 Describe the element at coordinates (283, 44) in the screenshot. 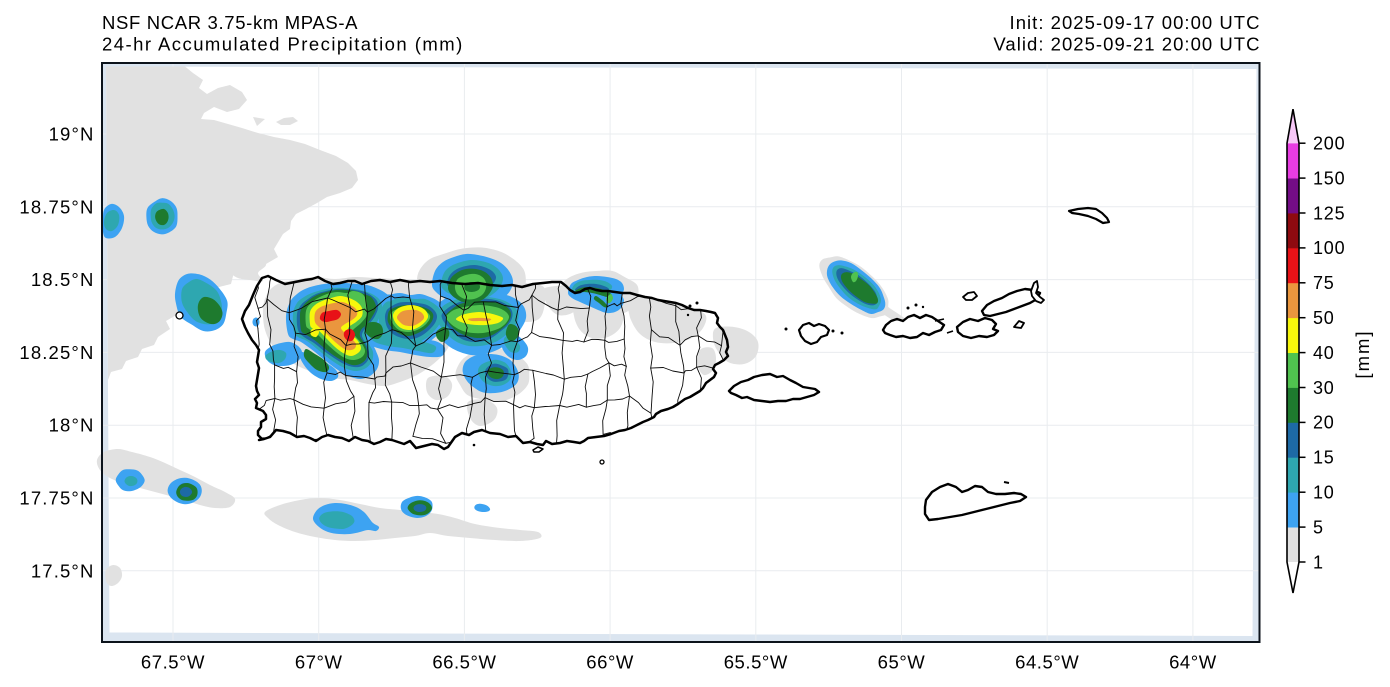

I see `svg-text:24-hr Accumulated Precipitatio: 24-hr Accumulated Precipitation (mm)` at that location.